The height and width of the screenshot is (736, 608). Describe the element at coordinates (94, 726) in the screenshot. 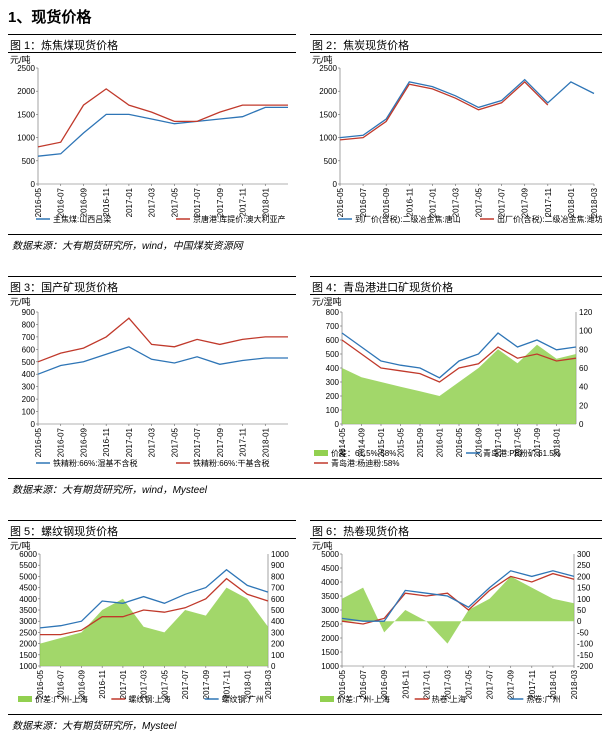

I see `source-note-3: 数据来源：大有期货研究所，Mysteel` at that location.